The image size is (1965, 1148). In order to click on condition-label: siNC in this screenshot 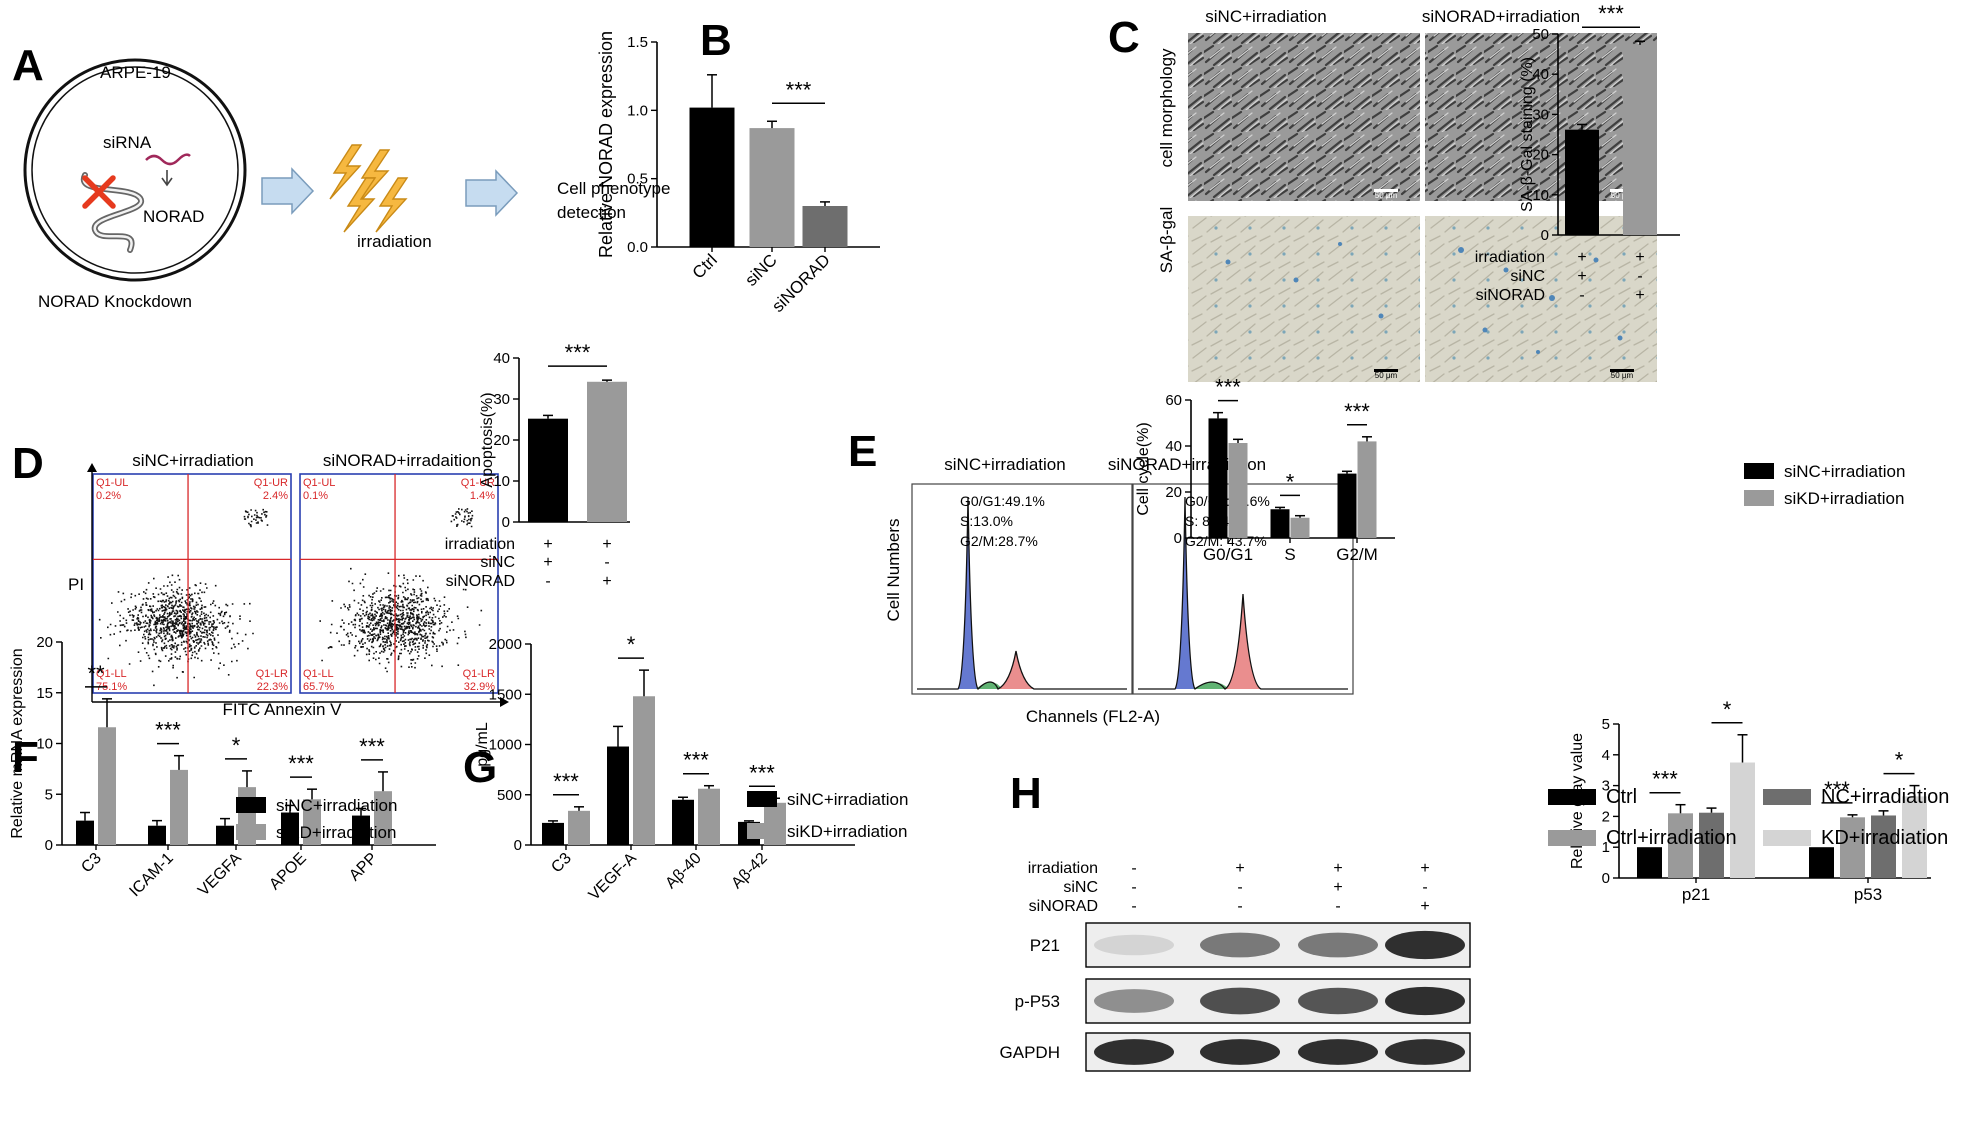, I will do `click(1527, 276)`.